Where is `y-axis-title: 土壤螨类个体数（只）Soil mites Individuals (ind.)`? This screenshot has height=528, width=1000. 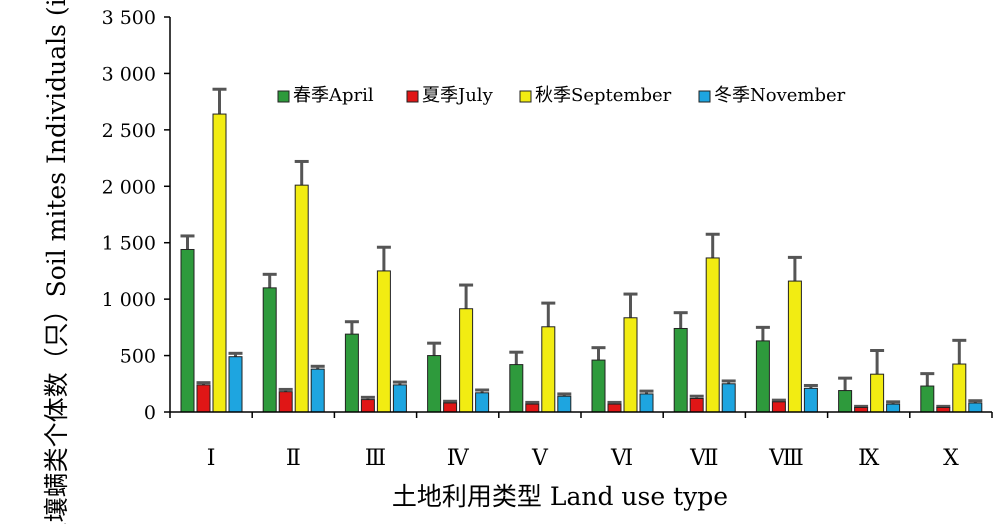
y-axis-title: 土壤螨类个体数（只）Soil mites Individuals (ind.) is located at coordinates (56, 262).